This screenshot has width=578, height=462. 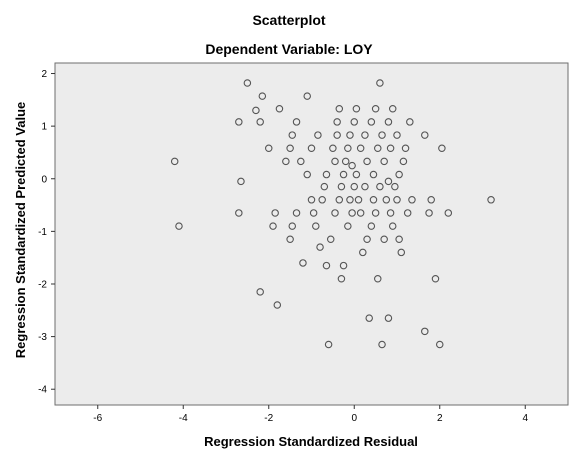 I want to click on x-tick-label: -6, so click(x=97, y=418).